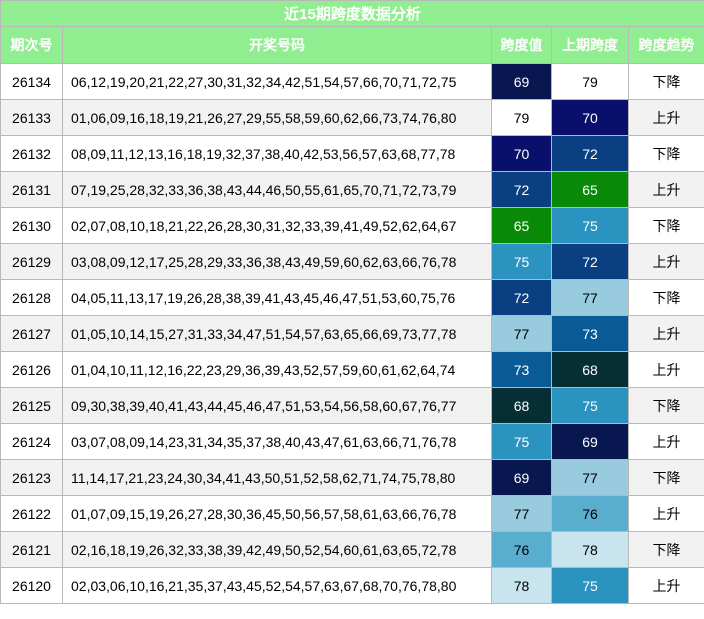  Describe the element at coordinates (277, 45) in the screenshot. I see `column-header: 开奖号码` at that location.